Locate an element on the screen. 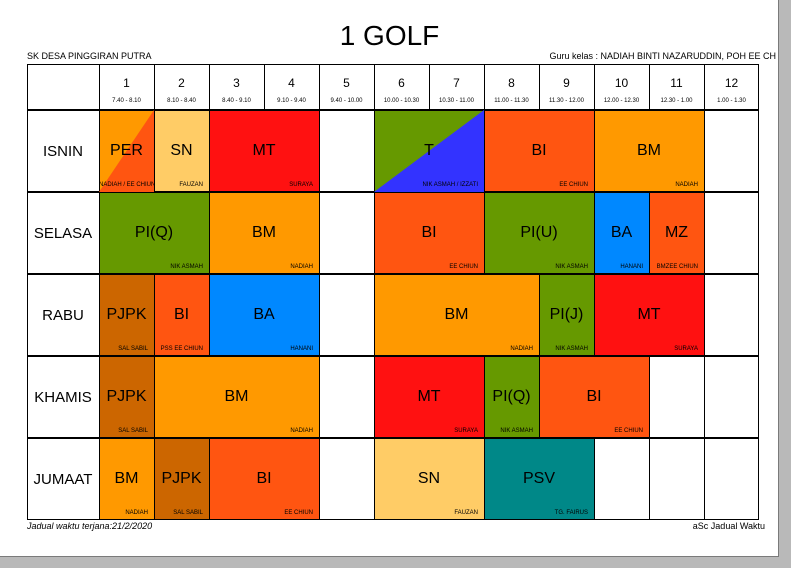 The image size is (791, 568). lesson-subject: MT is located at coordinates (264, 150).